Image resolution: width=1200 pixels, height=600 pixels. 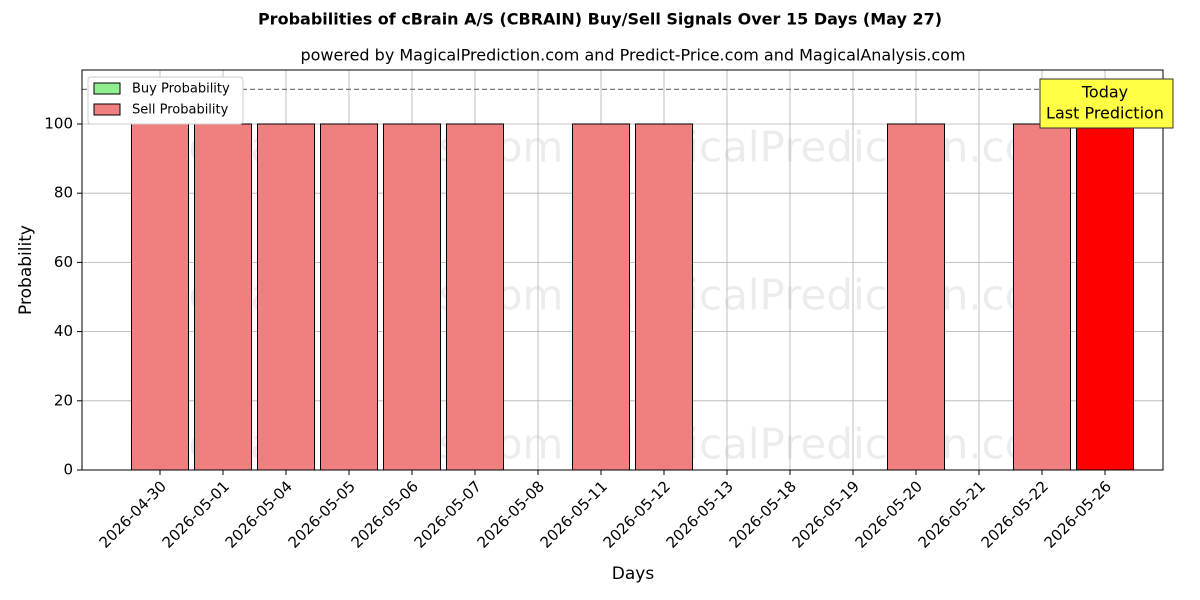 I want to click on annotation-box, so click(x=1106, y=103).